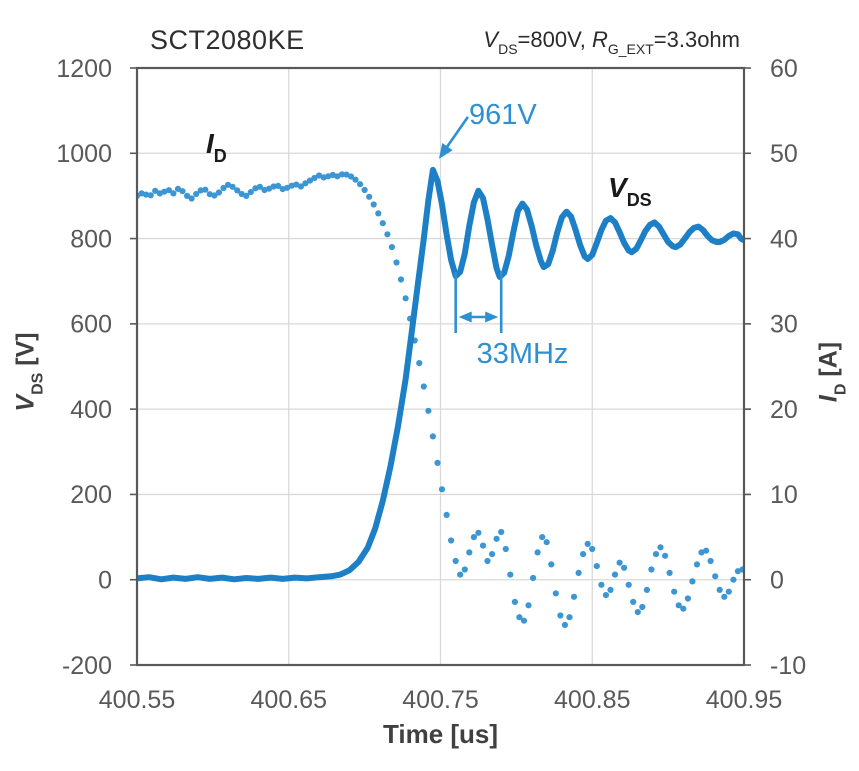 The image size is (859, 771). What do you see at coordinates (744, 700) in the screenshot?
I see `x-tick-label: 400.95` at bounding box center [744, 700].